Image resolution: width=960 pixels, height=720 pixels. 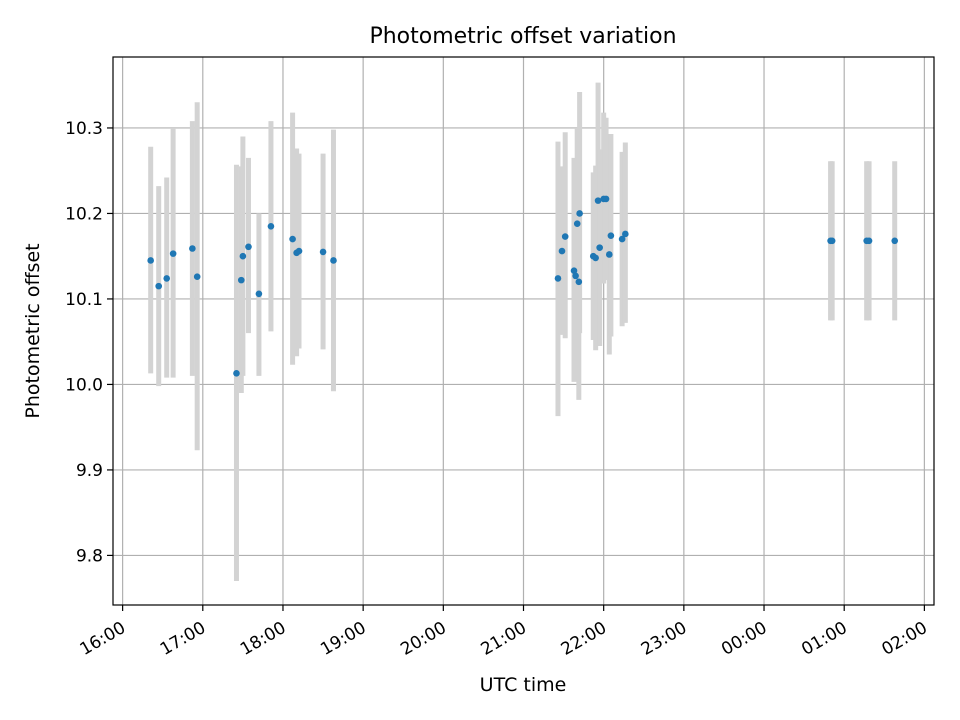 What do you see at coordinates (523, 685) in the screenshot?
I see `x-axis-label: UTC time` at bounding box center [523, 685].